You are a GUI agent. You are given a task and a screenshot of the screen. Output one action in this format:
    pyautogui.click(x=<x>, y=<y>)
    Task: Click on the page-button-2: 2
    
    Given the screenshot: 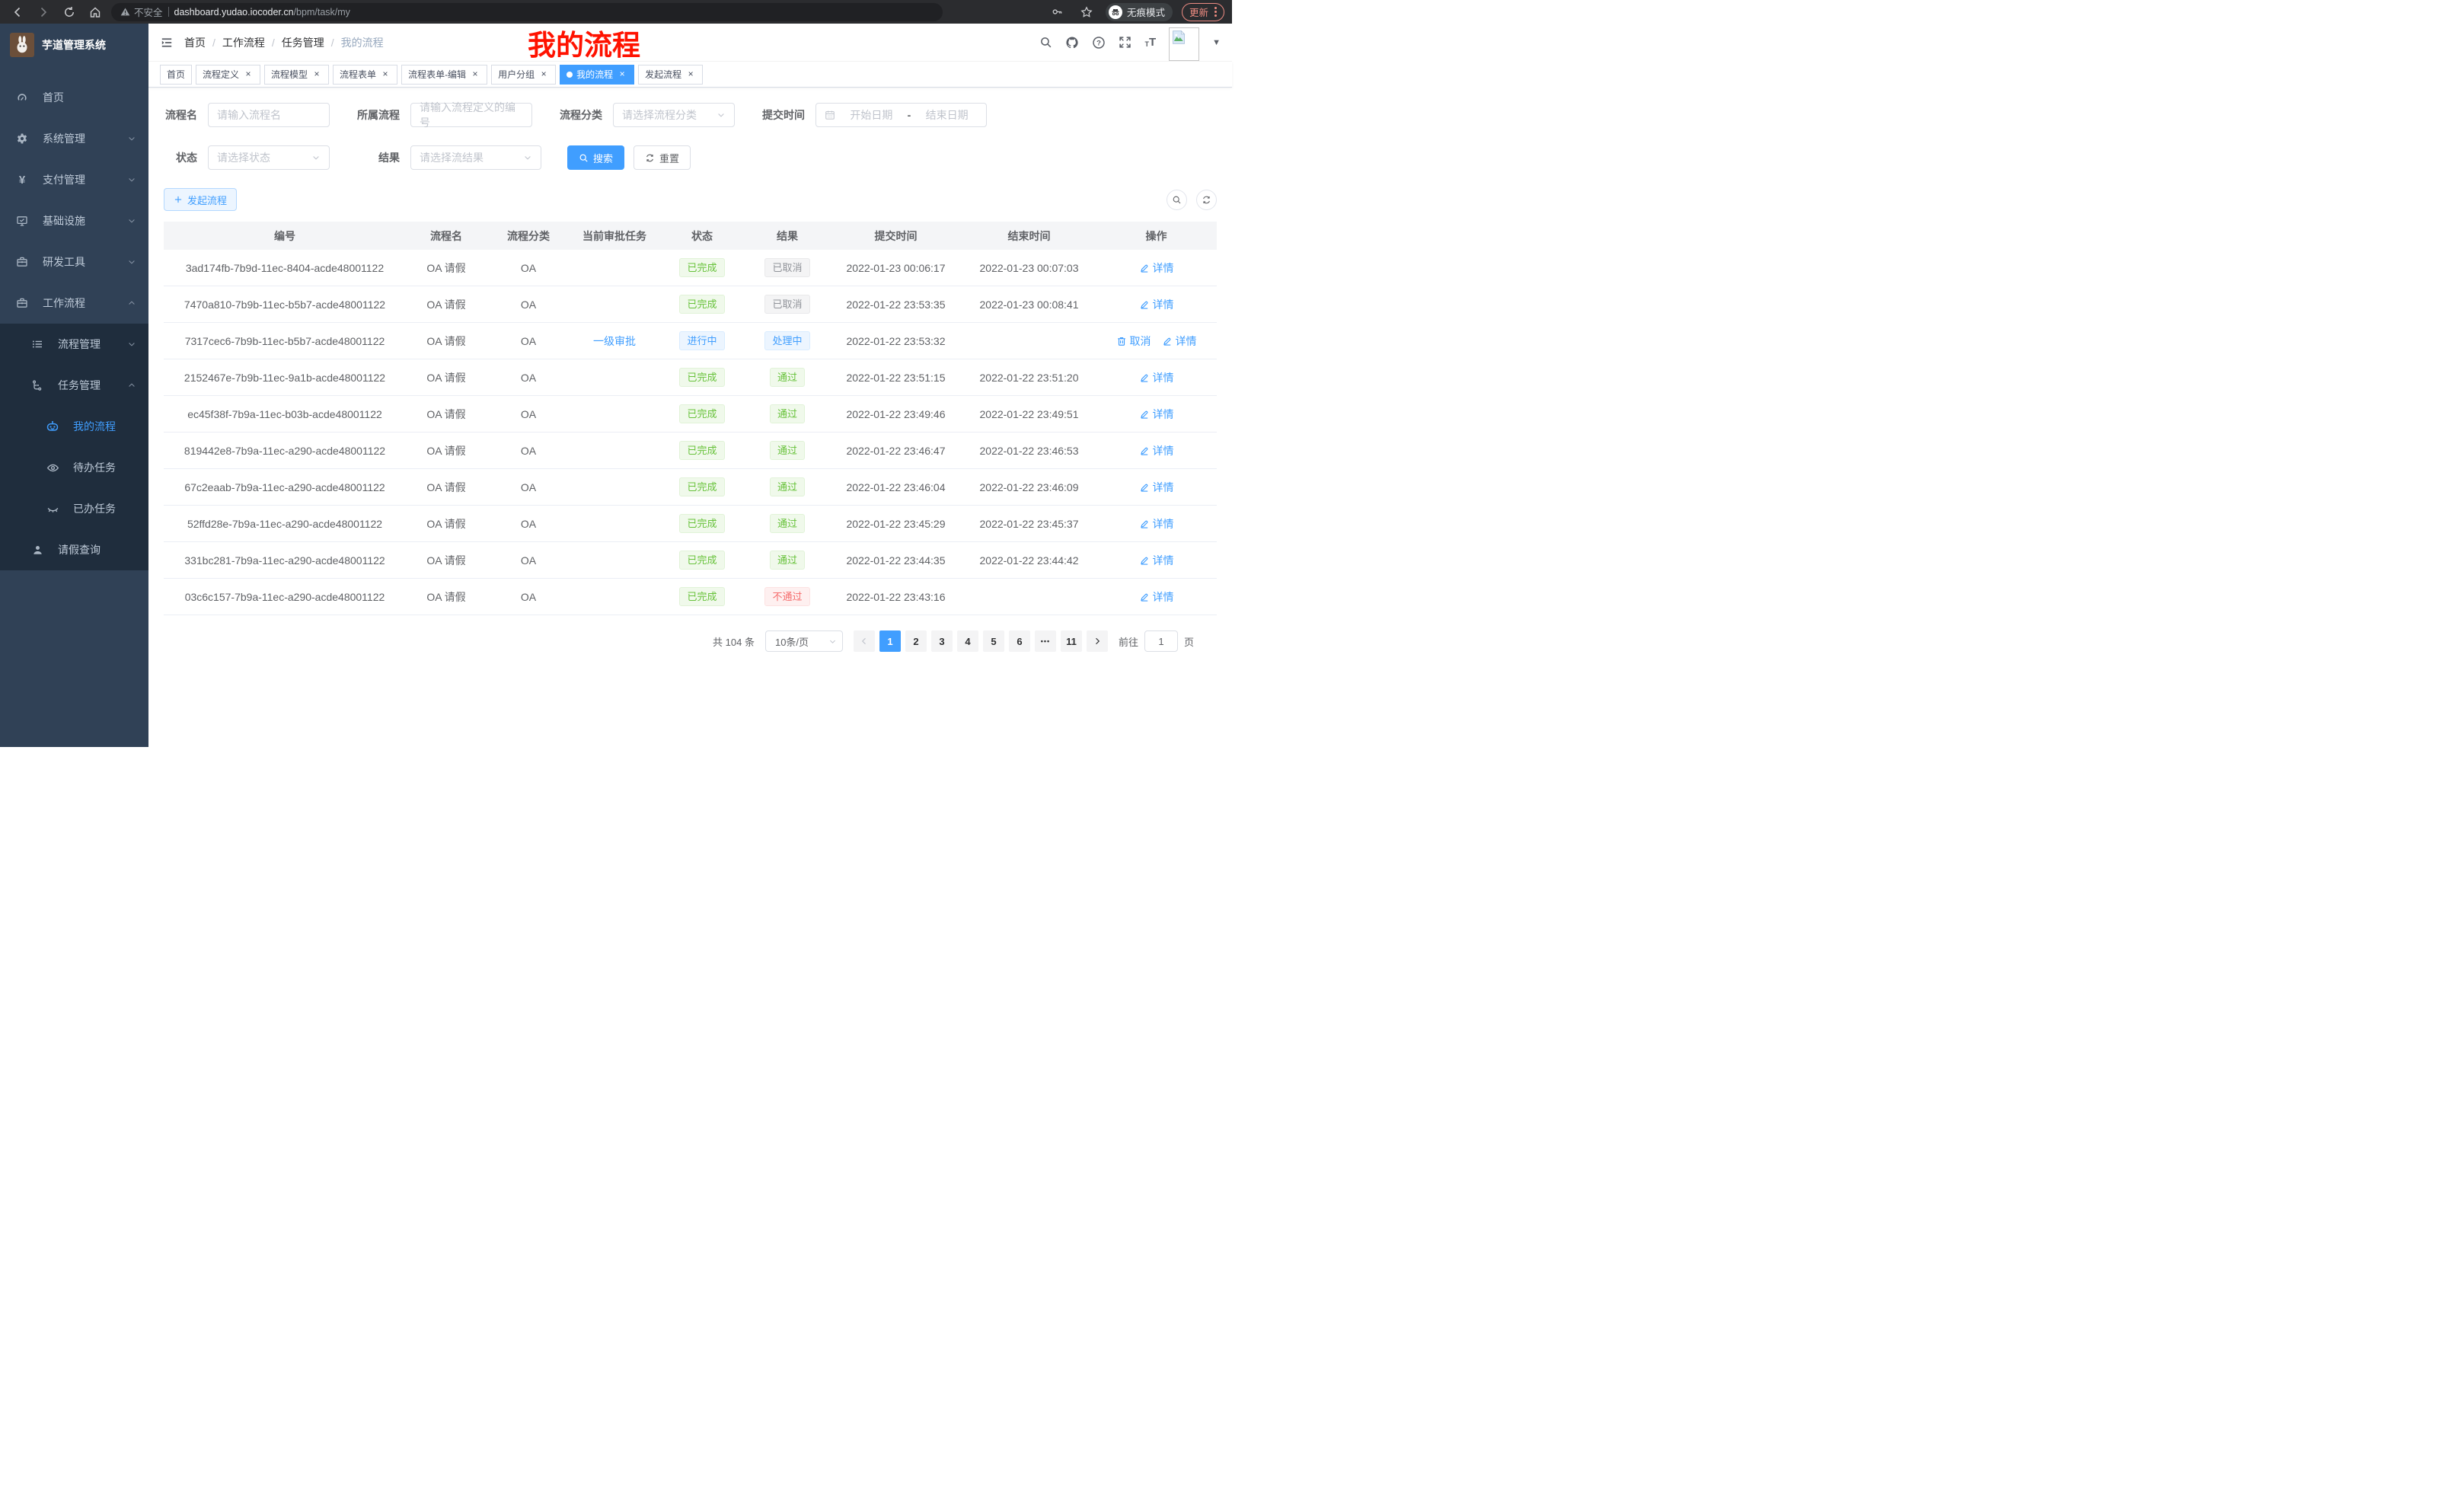 What is the action you would take?
    pyautogui.click(x=916, y=641)
    